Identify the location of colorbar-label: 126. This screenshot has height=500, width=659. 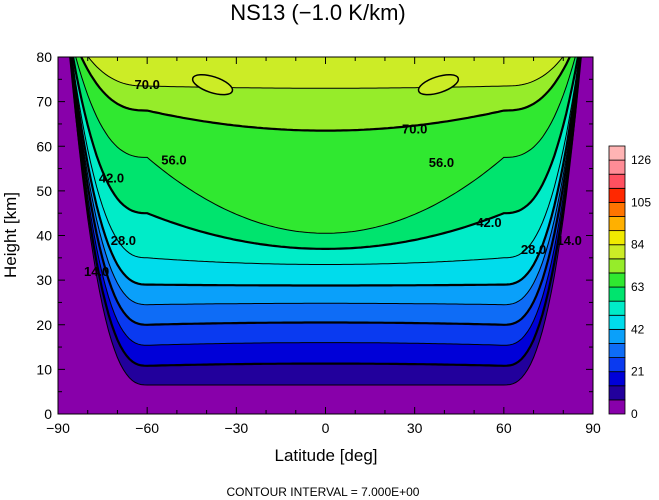
(641, 160).